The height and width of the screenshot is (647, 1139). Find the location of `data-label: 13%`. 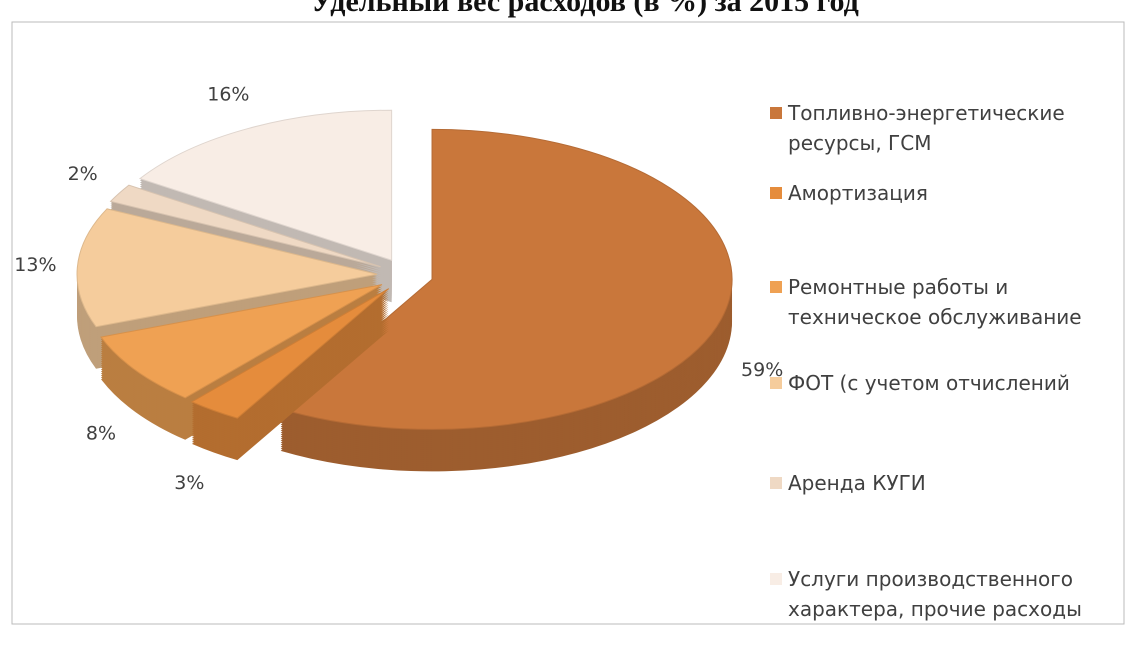

data-label: 13% is located at coordinates (35, 265).